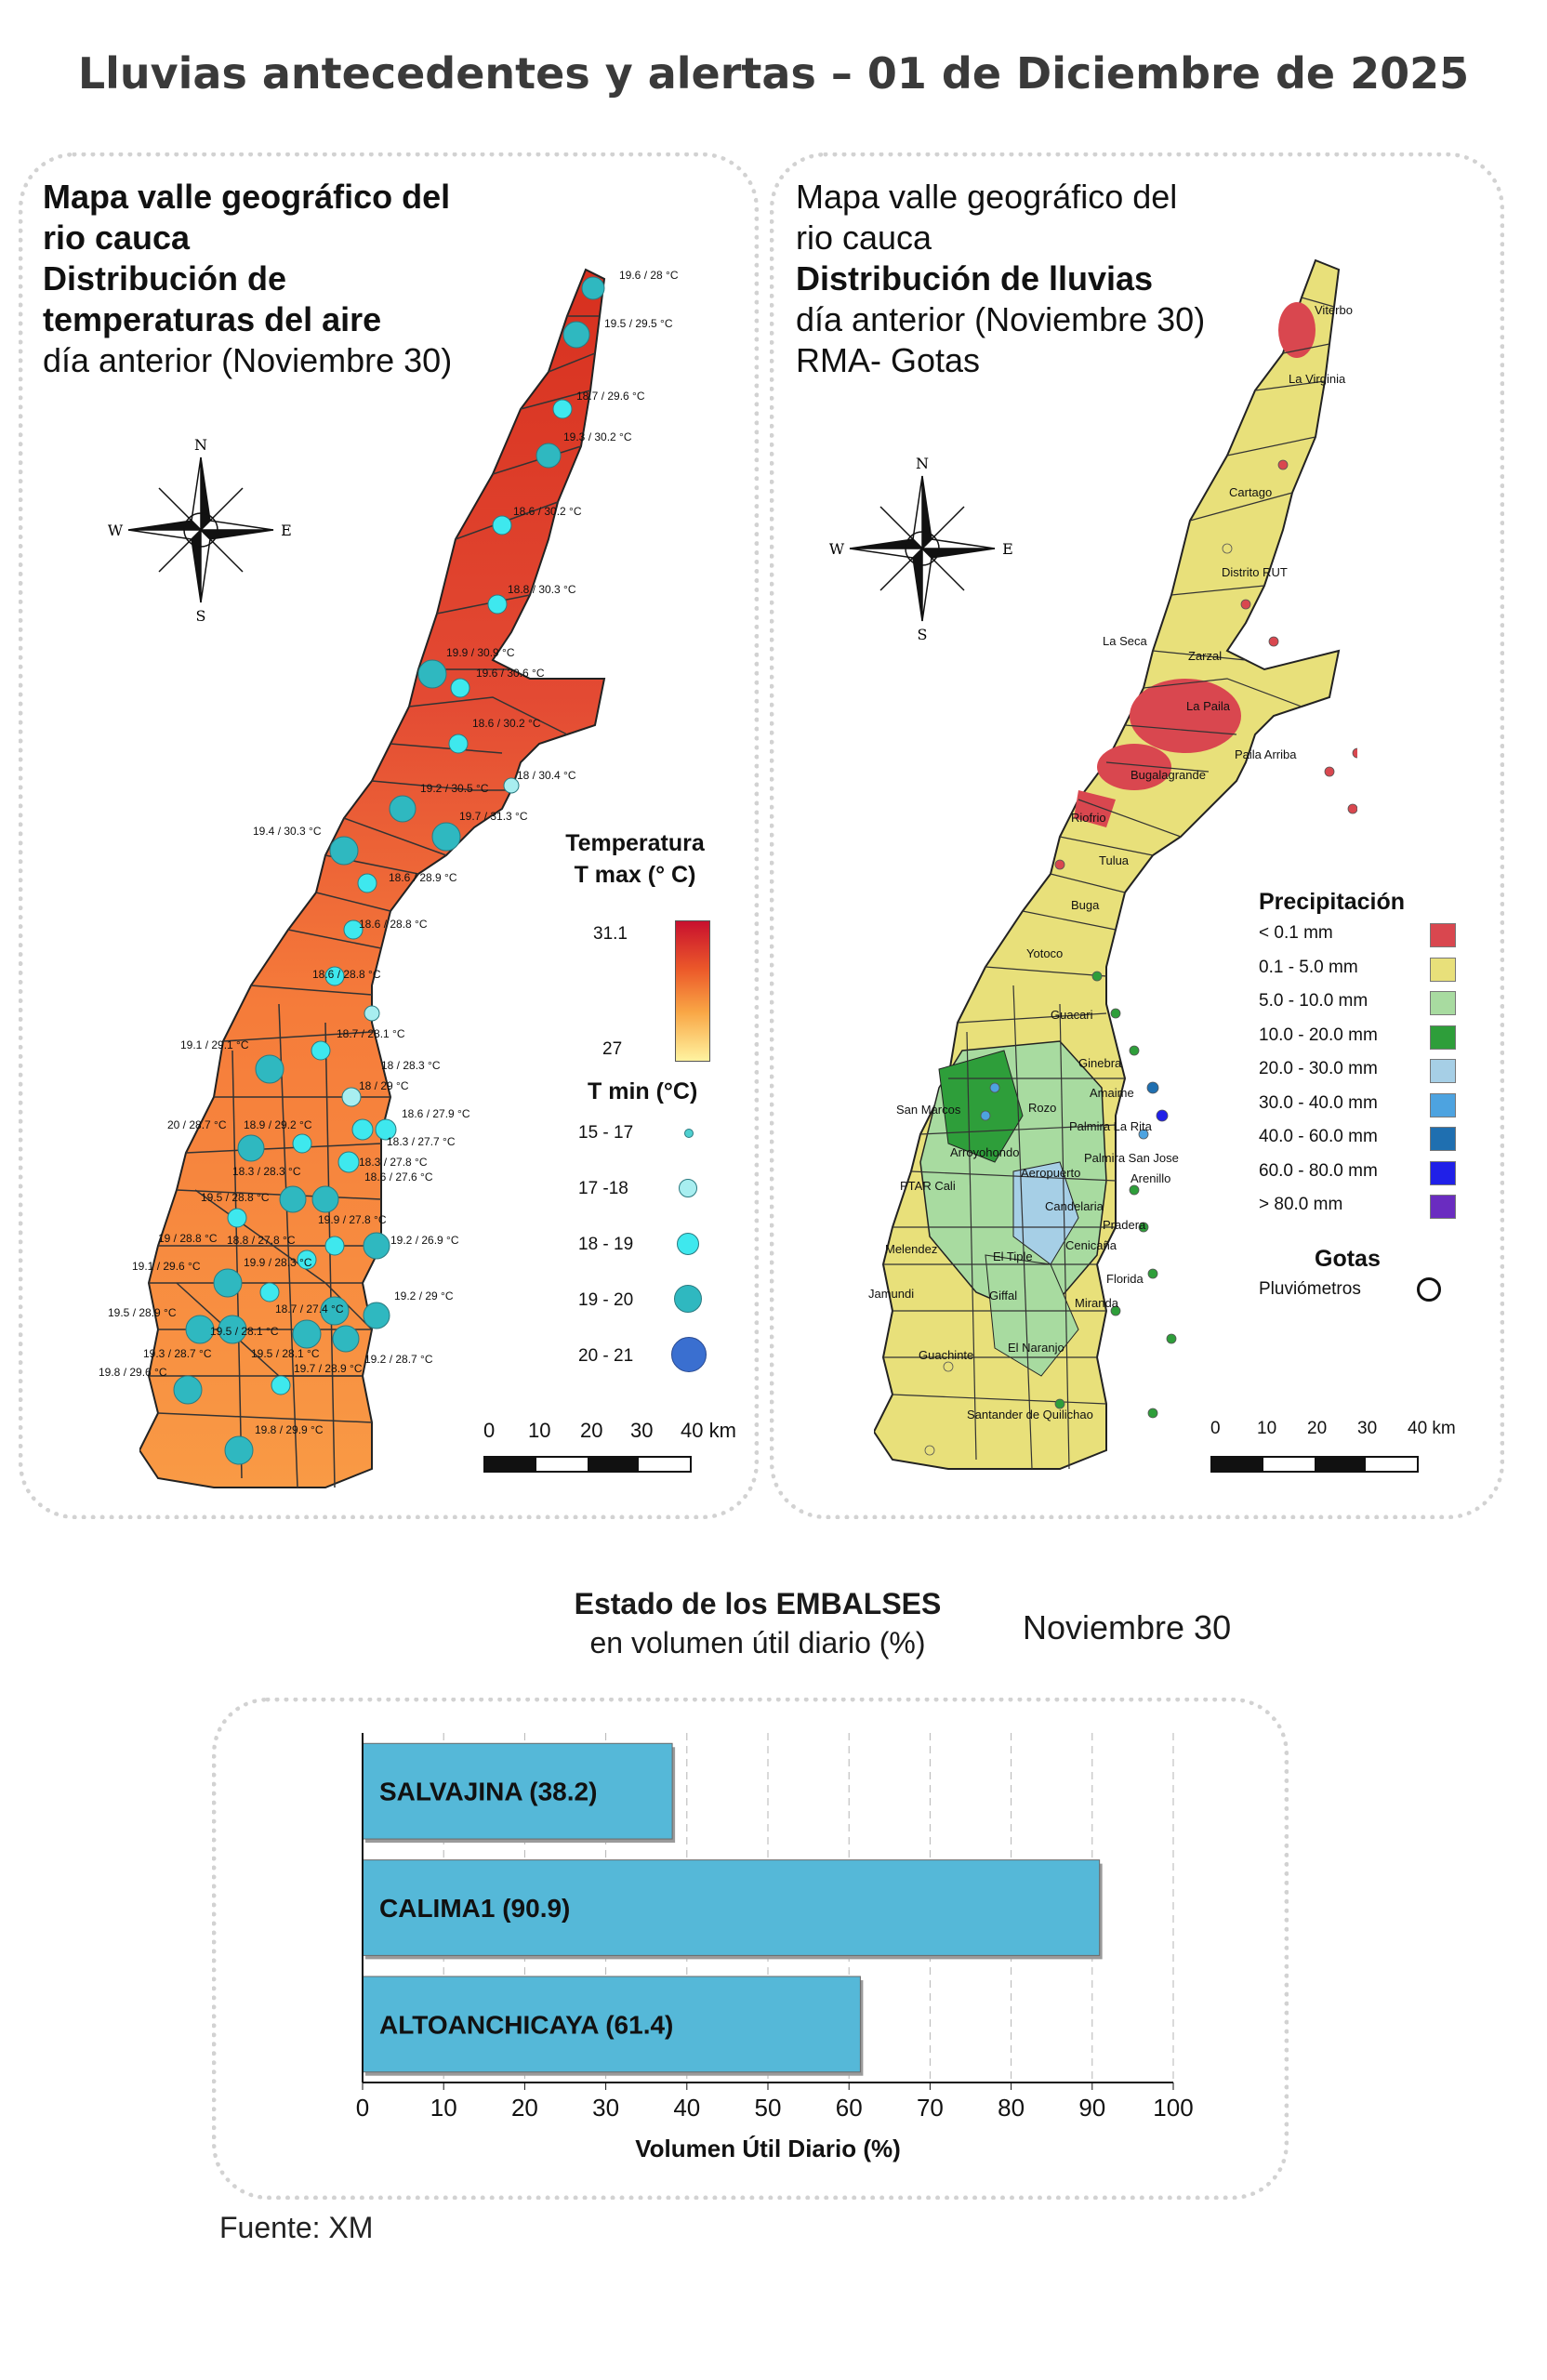  What do you see at coordinates (165, 278) in the screenshot?
I see `title-line: Distribución de` at bounding box center [165, 278].